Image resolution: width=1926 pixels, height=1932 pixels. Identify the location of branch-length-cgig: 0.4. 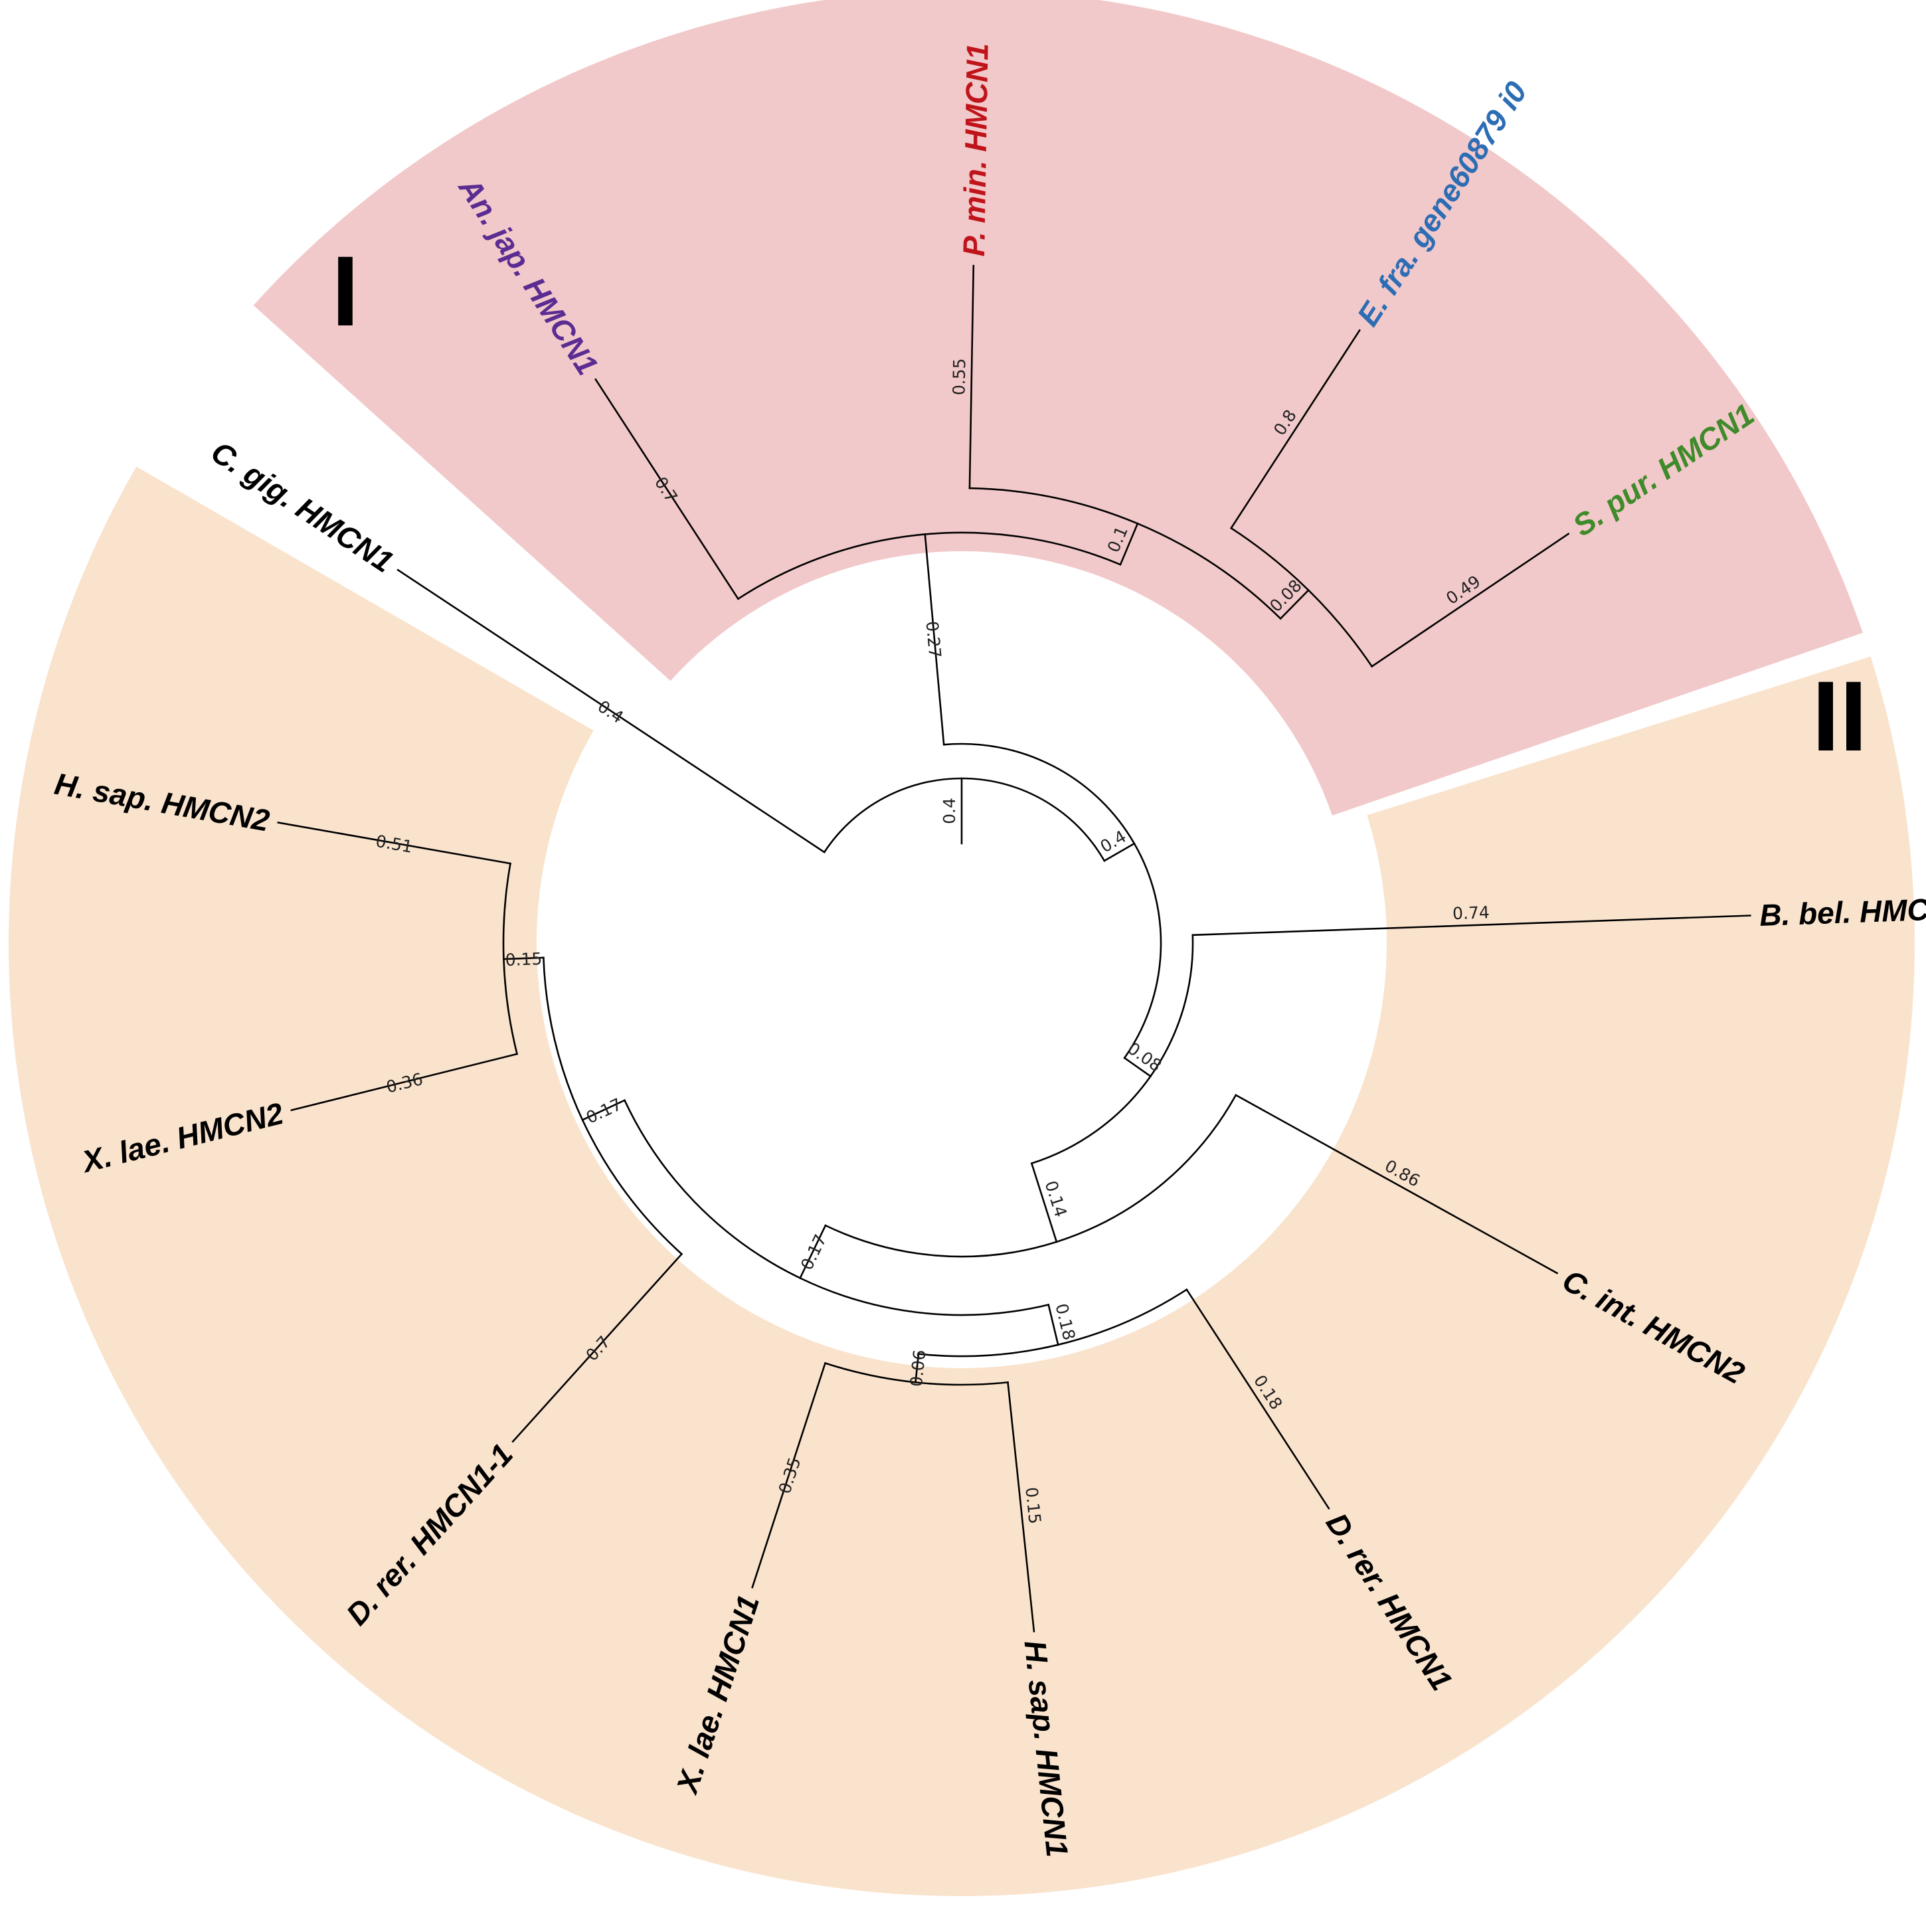
(610, 712).